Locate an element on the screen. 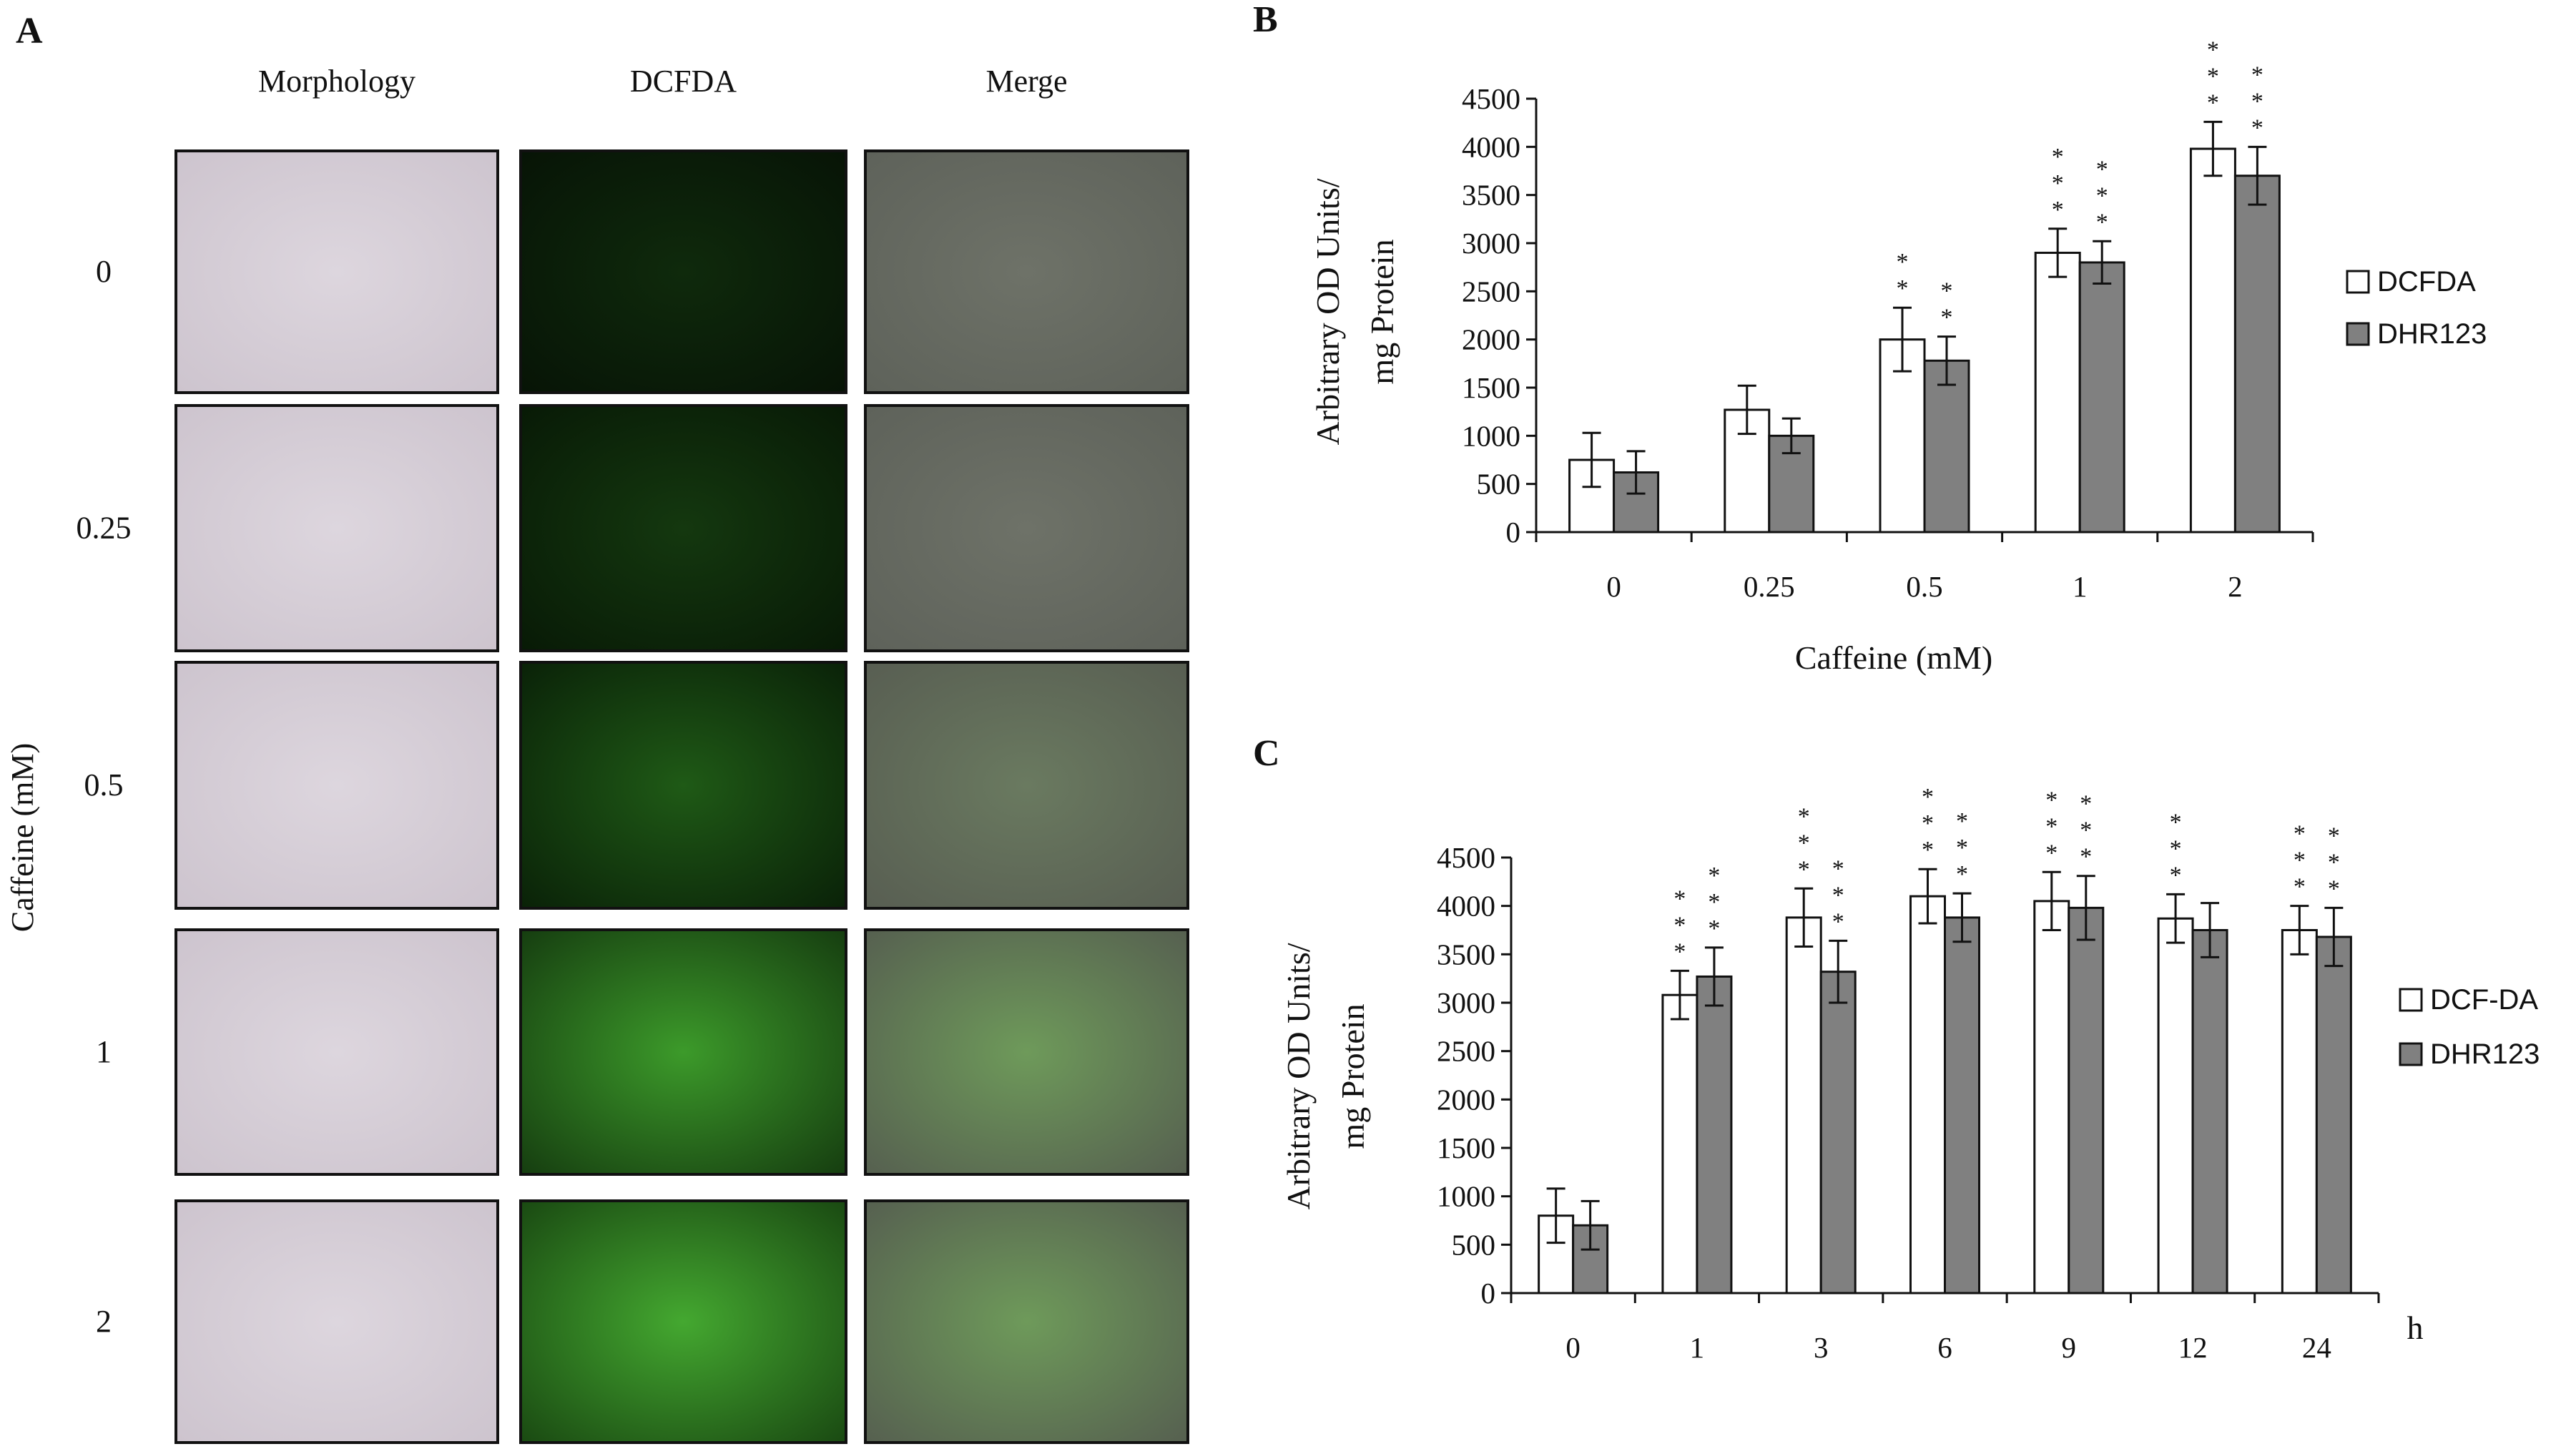 The width and height of the screenshot is (2576, 1449). y-tick-label: 0 is located at coordinates (1489, 1293).